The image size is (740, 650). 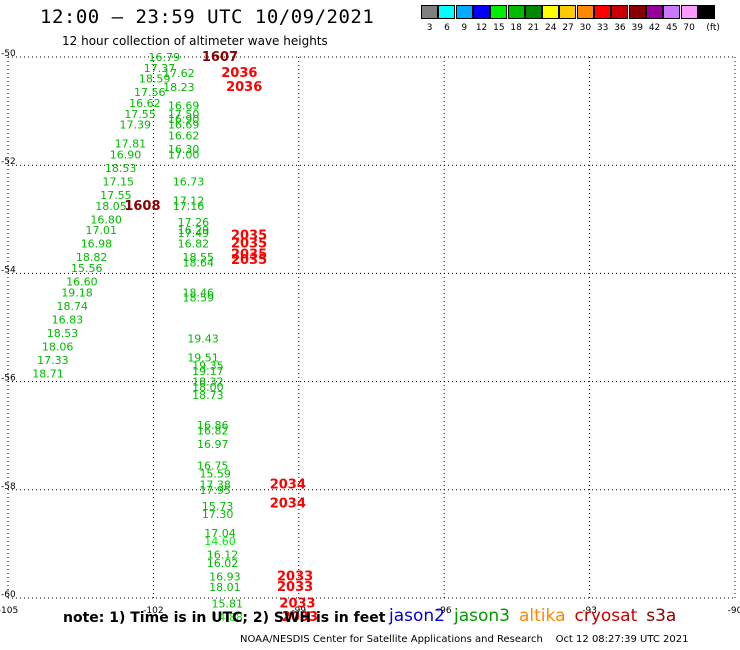 I want to click on wave-height-label: 19.43, so click(x=203, y=338).